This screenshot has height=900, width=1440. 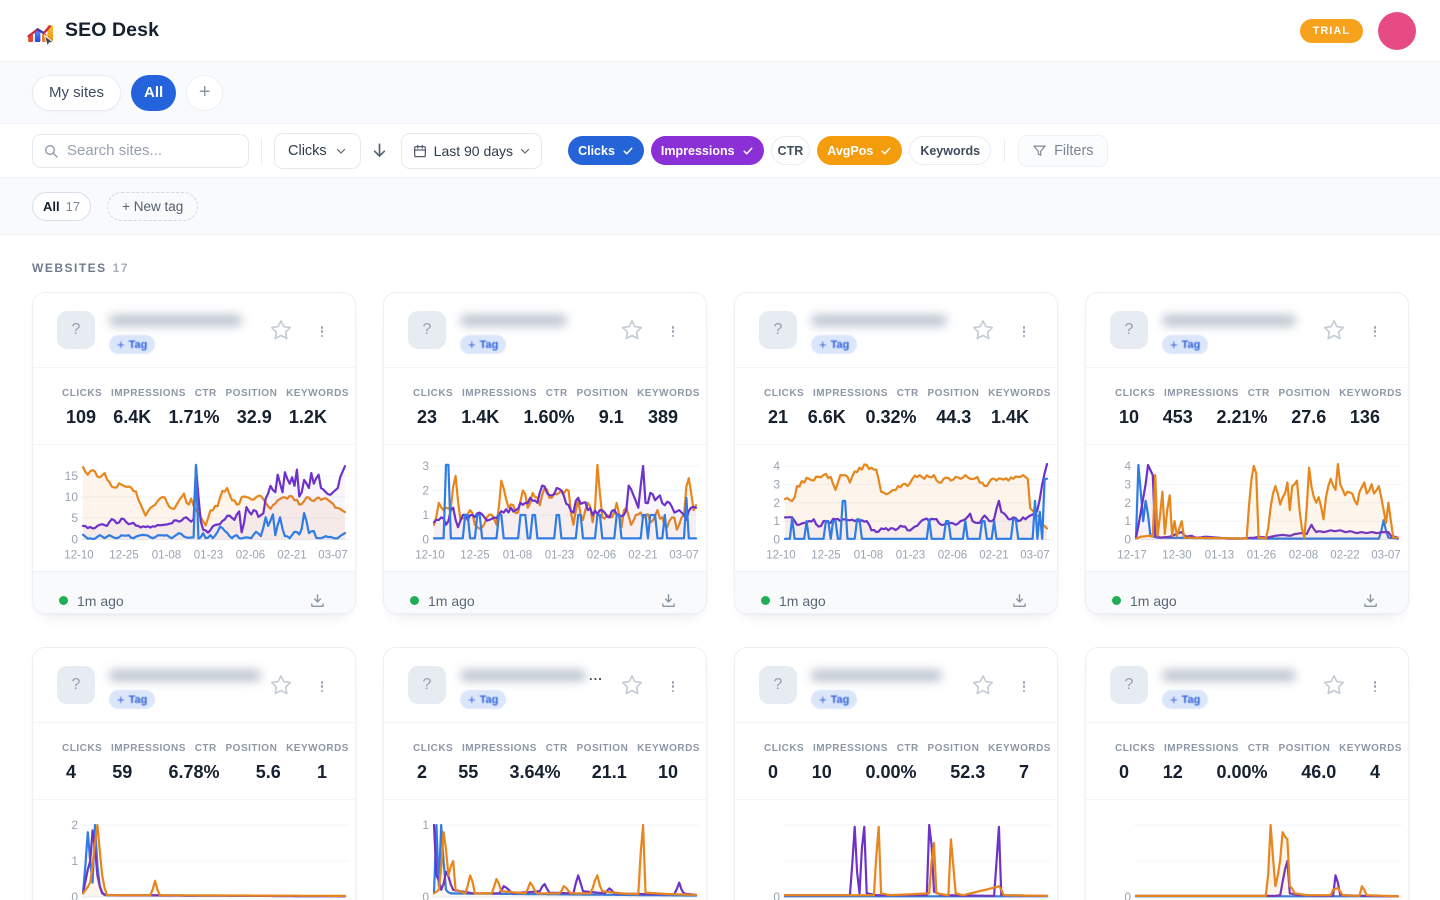 I want to click on svg-text: 01-26, so click(x=1261, y=556).